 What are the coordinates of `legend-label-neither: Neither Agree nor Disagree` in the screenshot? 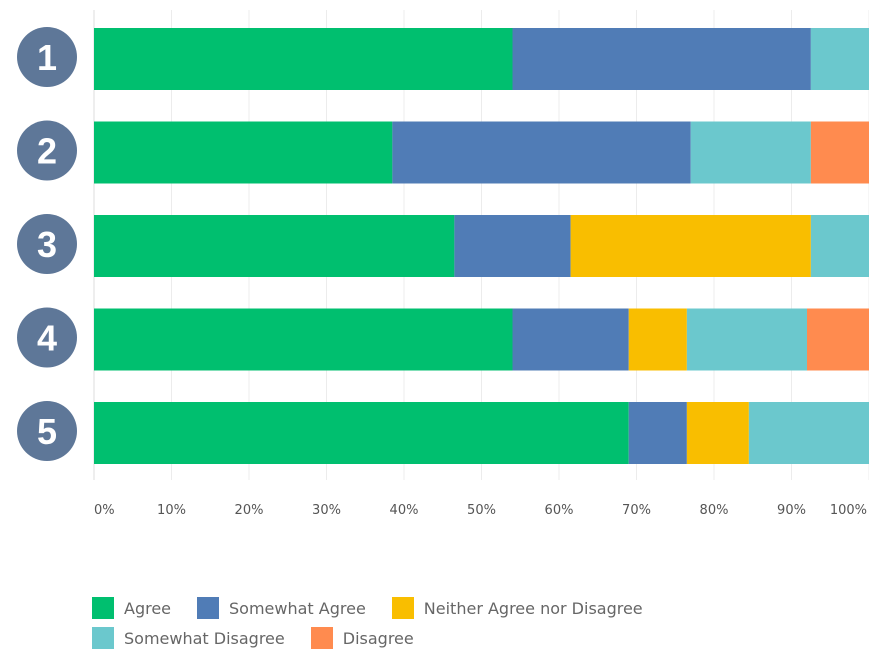 It's located at (533, 608).